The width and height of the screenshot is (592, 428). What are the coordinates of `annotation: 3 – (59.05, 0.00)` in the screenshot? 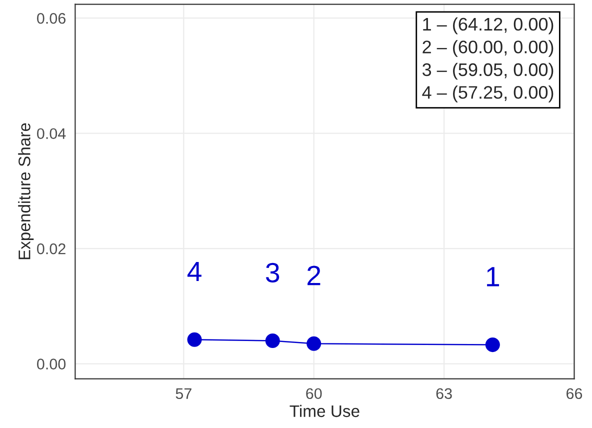 It's located at (488, 71).